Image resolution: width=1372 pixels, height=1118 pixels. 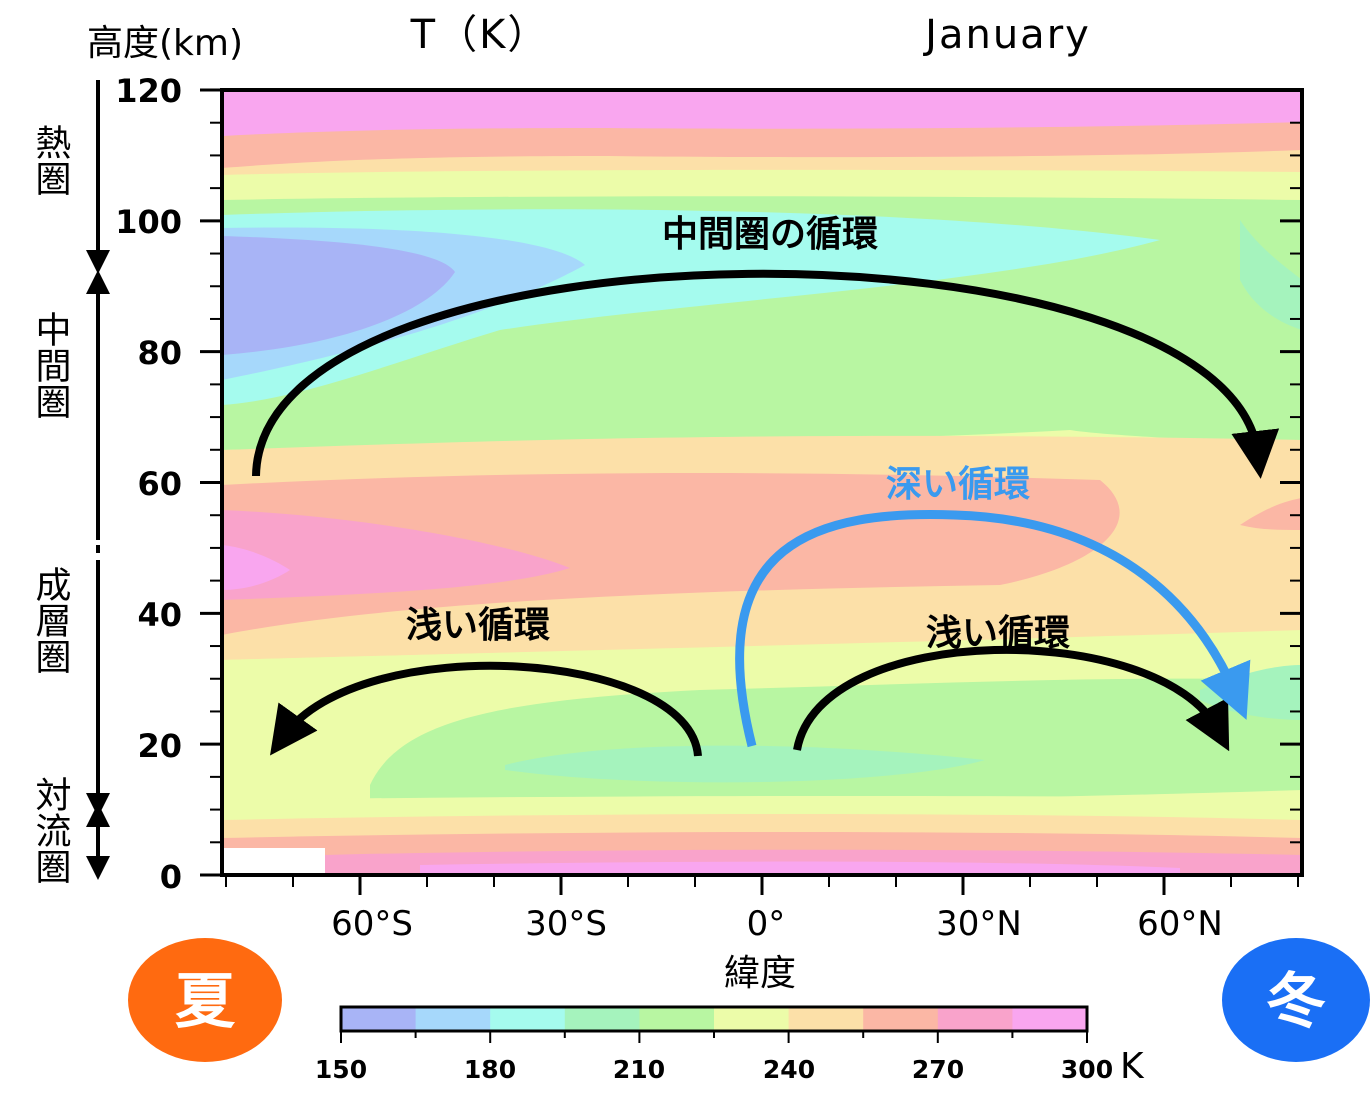 I want to click on colorbar-tick-180: 180, so click(x=490, y=1069).